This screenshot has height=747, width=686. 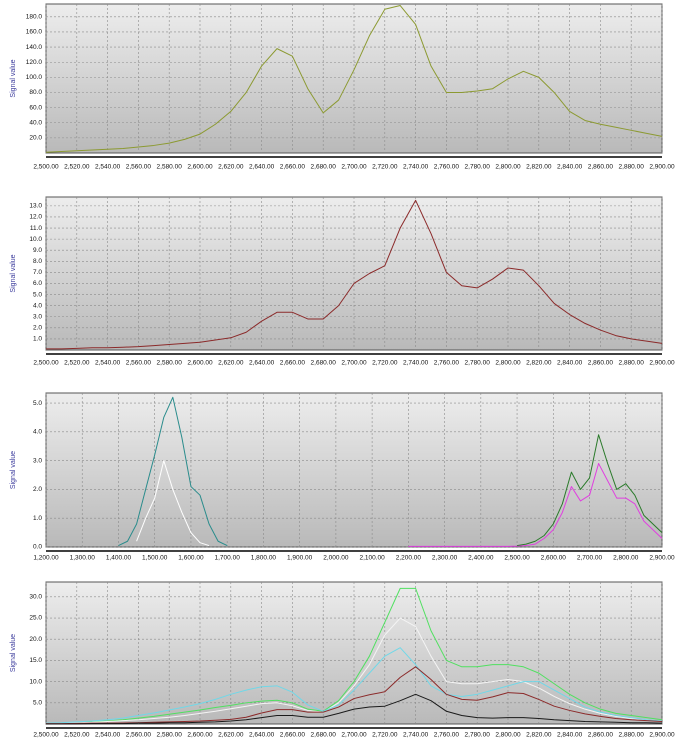 I want to click on x-tick-label: 2,300.00, so click(x=445, y=558).